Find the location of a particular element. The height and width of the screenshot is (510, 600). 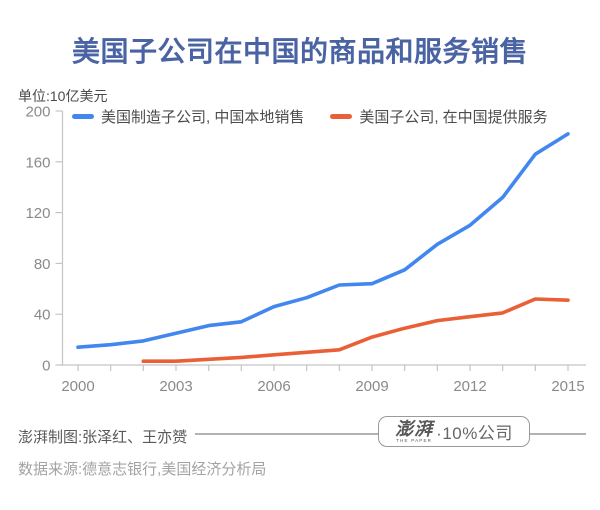

legend-line-swatch-orange is located at coordinates (341, 116).